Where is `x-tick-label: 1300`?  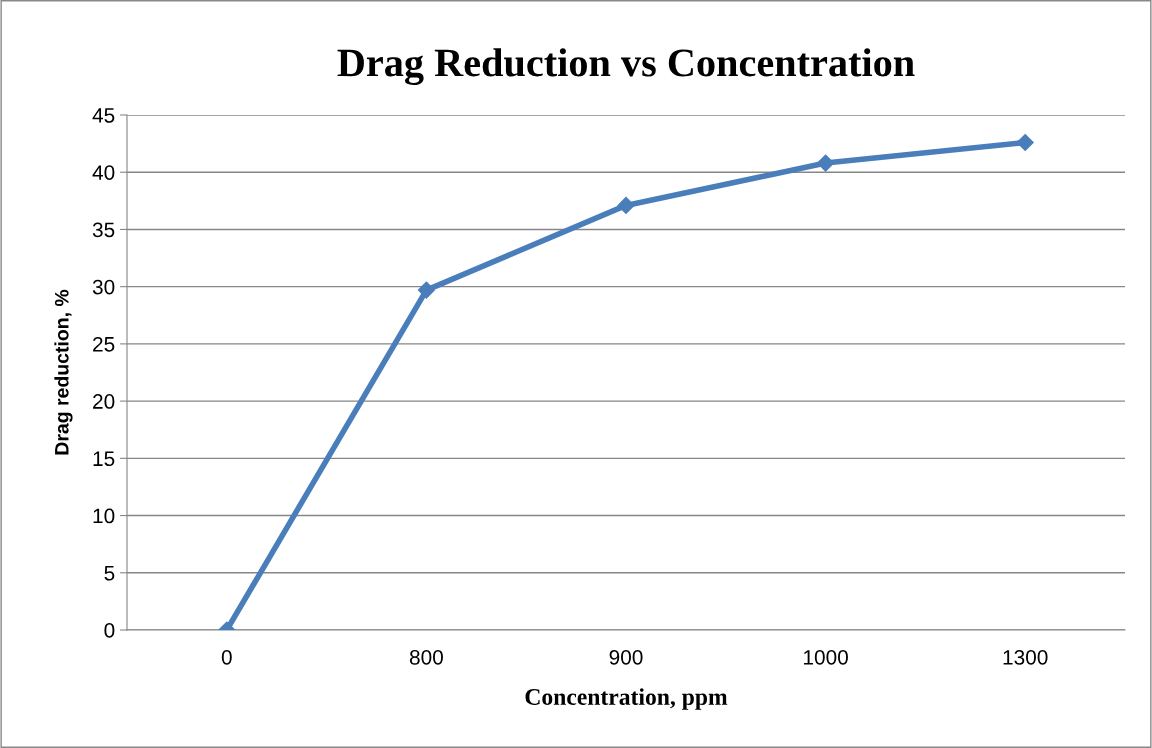 x-tick-label: 1300 is located at coordinates (1025, 657).